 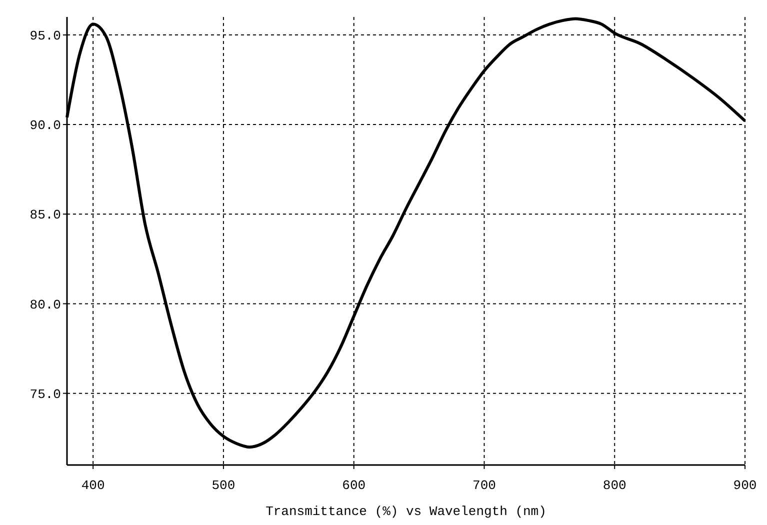 I want to click on y-tick-label: 80.0, so click(x=45, y=304).